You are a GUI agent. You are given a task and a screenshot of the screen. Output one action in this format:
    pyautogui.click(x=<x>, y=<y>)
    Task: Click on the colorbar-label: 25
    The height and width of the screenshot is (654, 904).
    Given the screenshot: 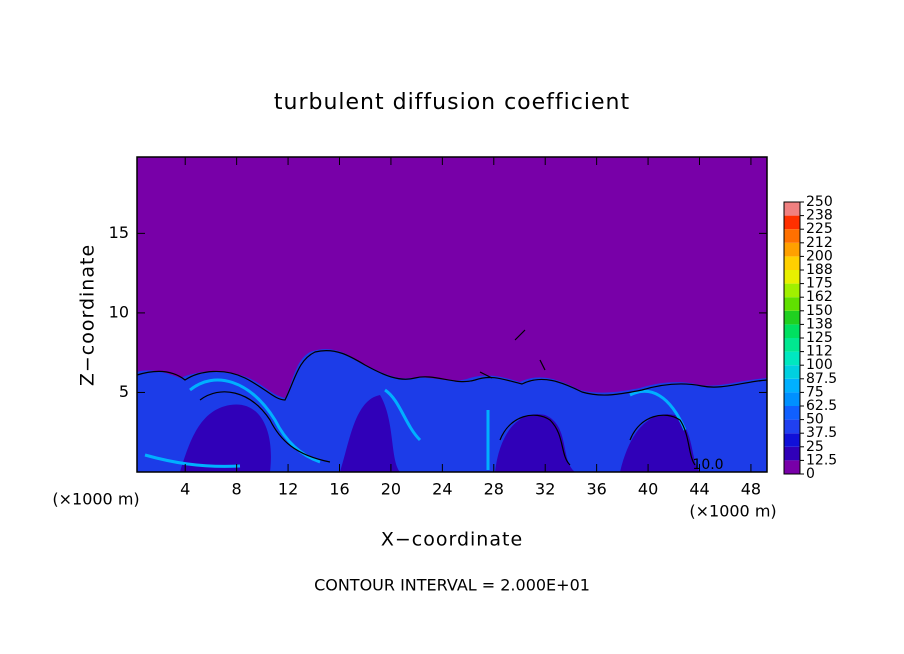 What is the action you would take?
    pyautogui.click(x=815, y=447)
    